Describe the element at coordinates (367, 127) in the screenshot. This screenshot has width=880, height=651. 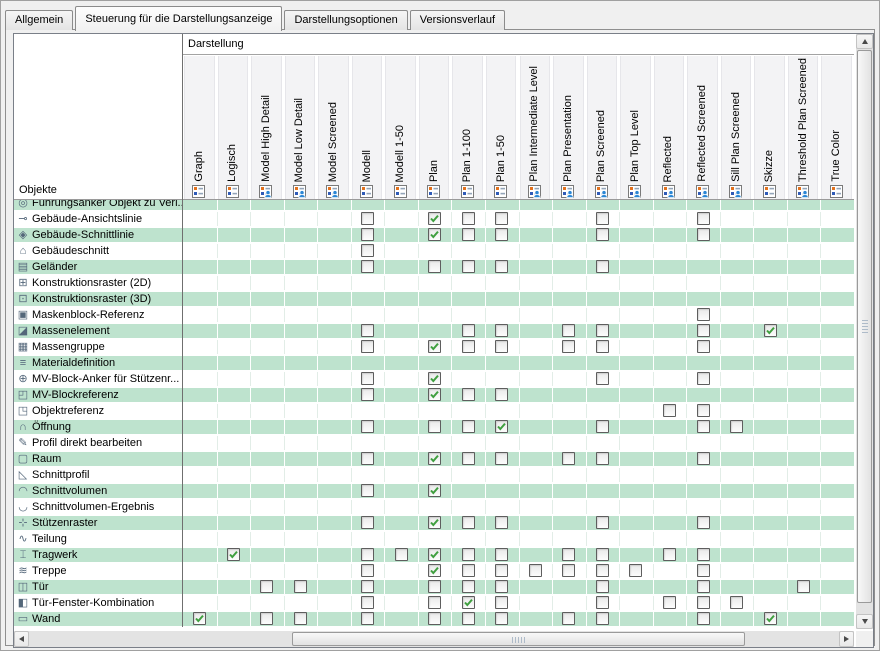
I see `column-header: Modell` at that location.